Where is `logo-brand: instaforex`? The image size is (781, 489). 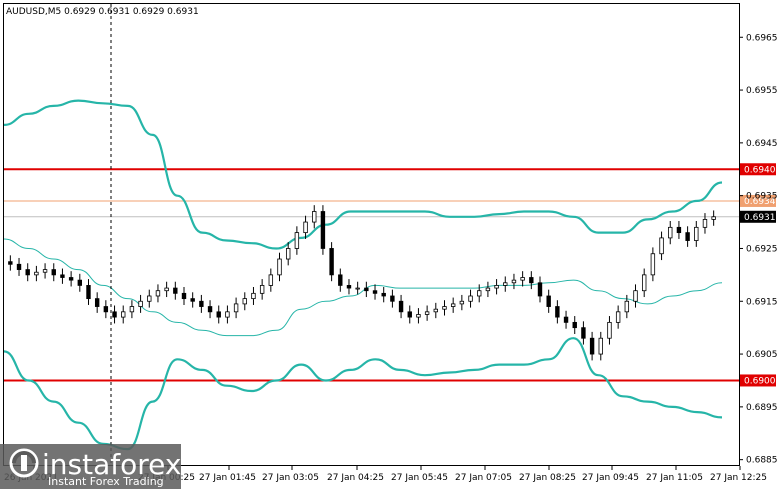
logo-brand: instaforex is located at coordinates (111, 464).